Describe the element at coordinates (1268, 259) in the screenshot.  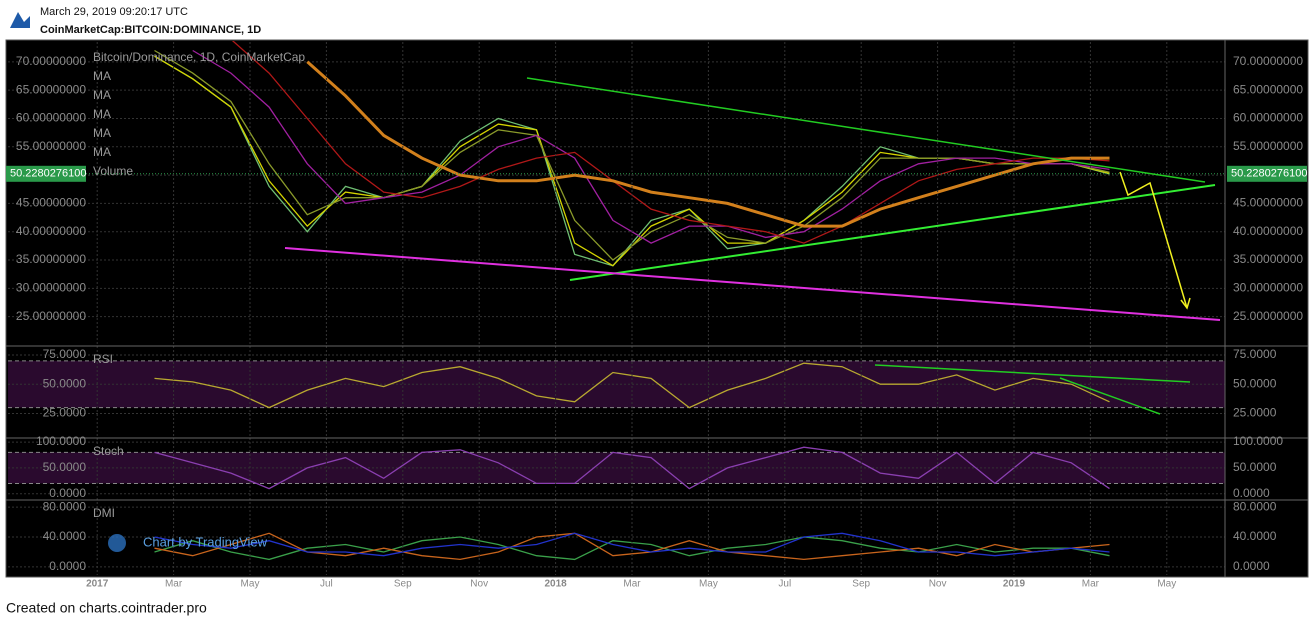
I see `y-tick-label-right: 35.00000000` at that location.